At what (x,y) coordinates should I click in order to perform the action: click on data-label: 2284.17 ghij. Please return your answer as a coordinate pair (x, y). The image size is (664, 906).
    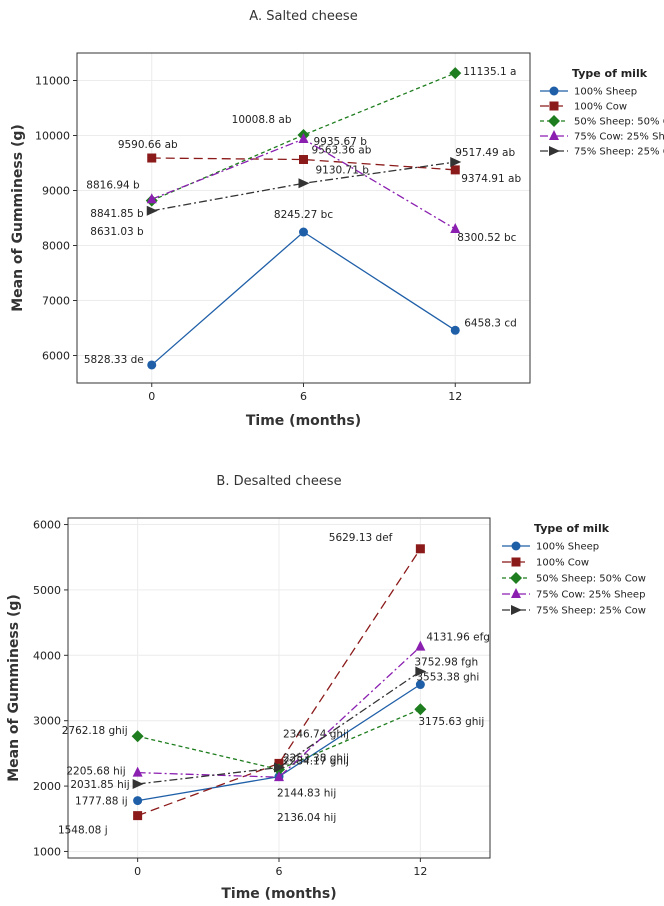
    Looking at the image, I should click on (316, 761).